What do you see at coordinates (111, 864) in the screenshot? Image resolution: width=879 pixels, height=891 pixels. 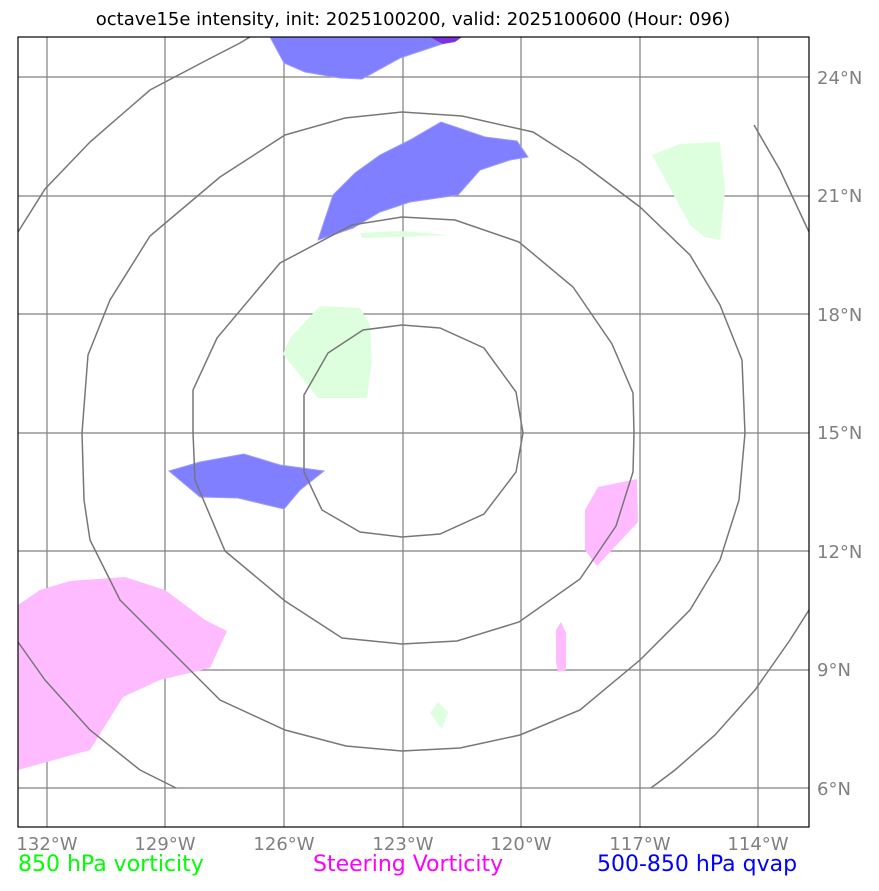 I see `legend-vorticity: 850 hPa vorticity` at bounding box center [111, 864].